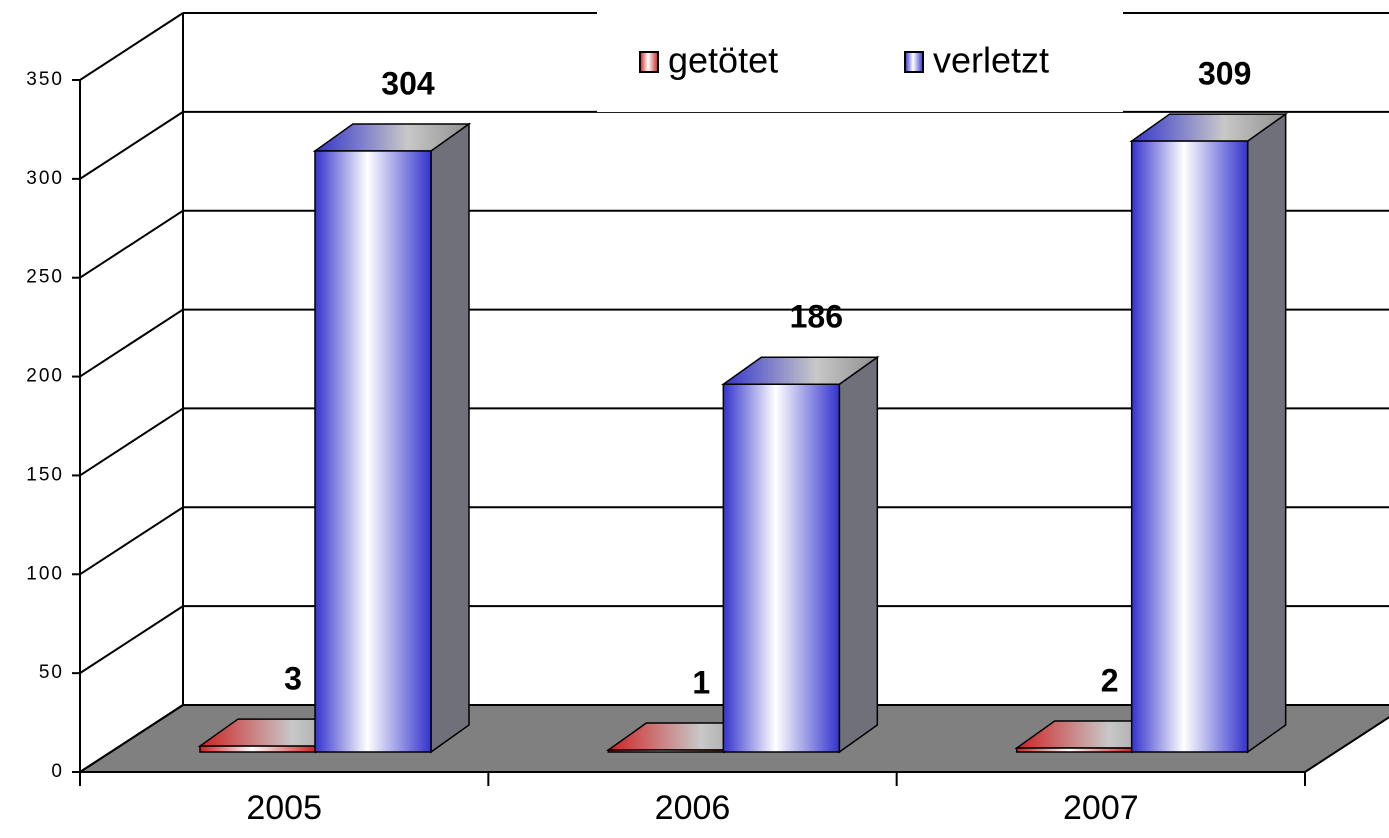  I want to click on y-tick-label: 0, so click(57, 771).